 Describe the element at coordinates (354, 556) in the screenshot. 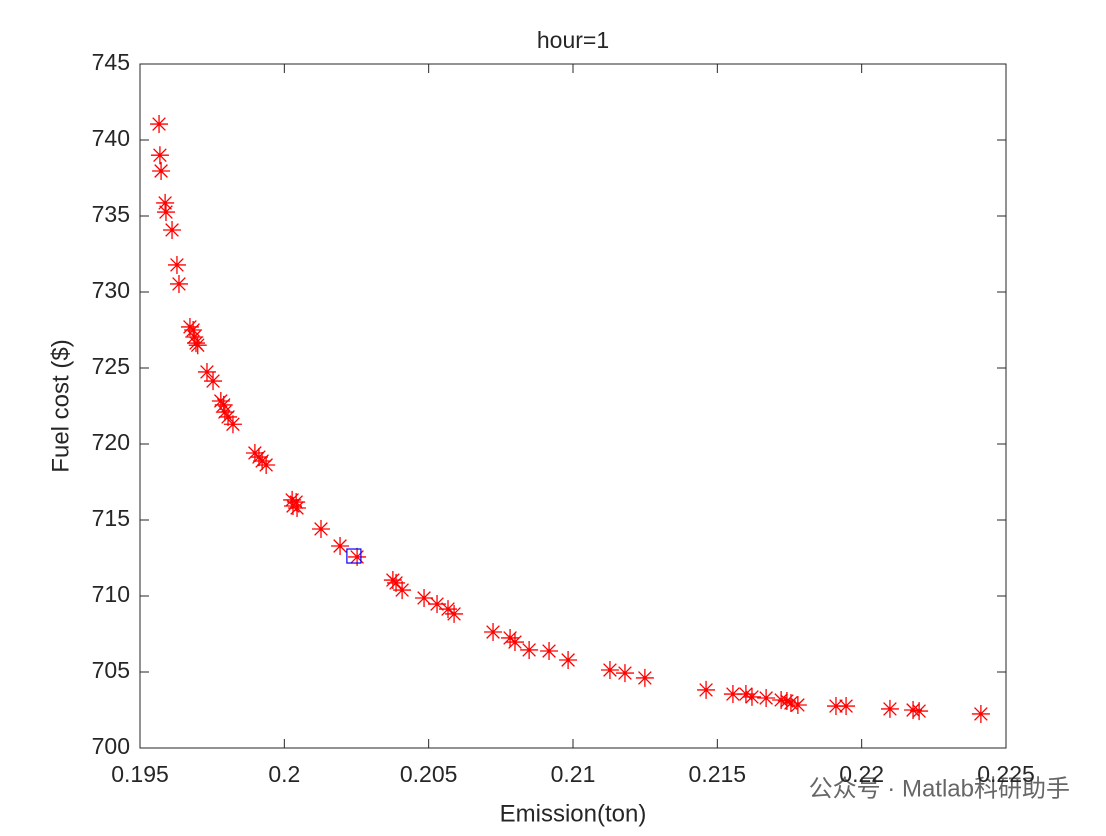

I see `highlight-point` at that location.